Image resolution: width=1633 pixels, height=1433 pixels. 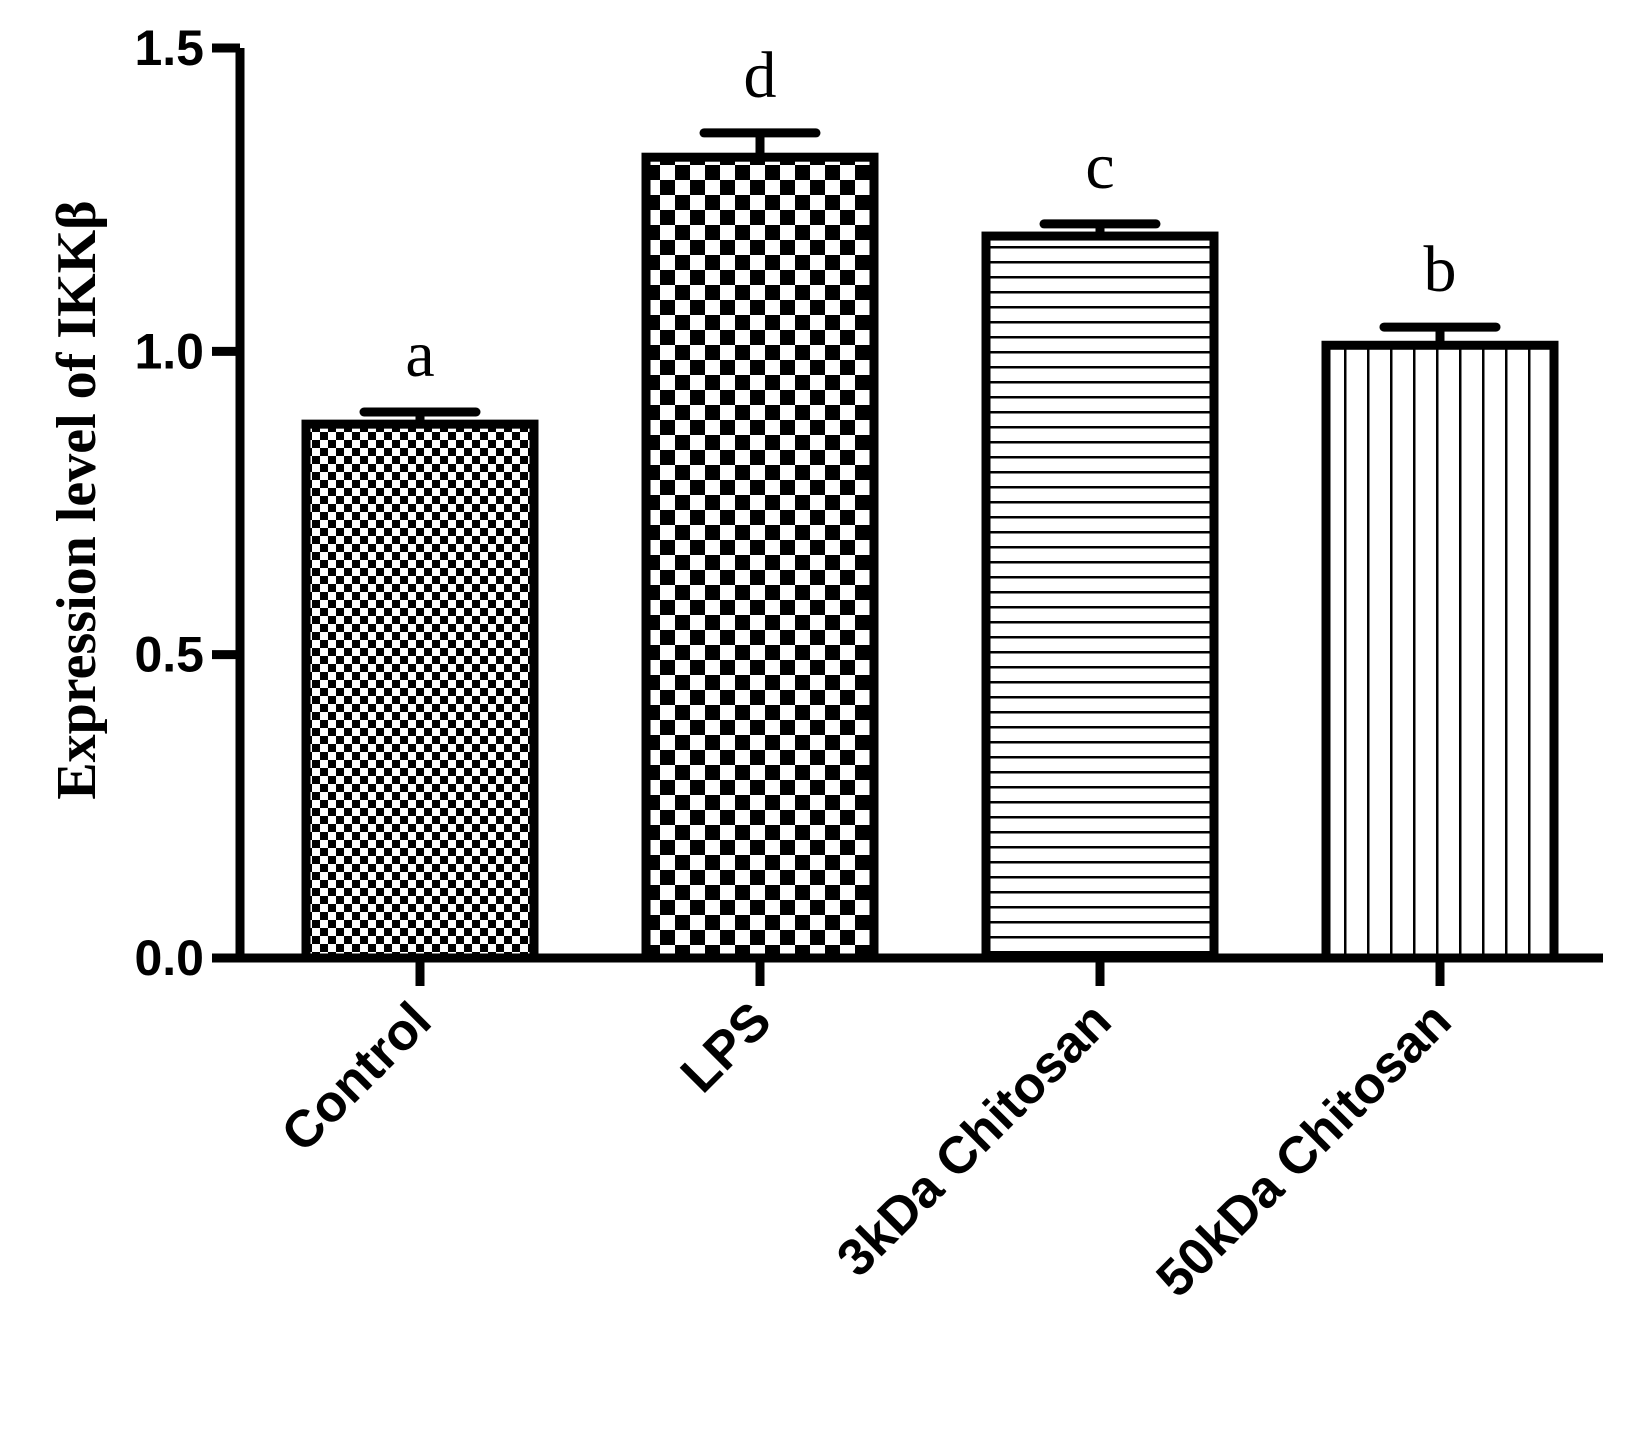 I want to click on significance-label: d, so click(x=760, y=75).